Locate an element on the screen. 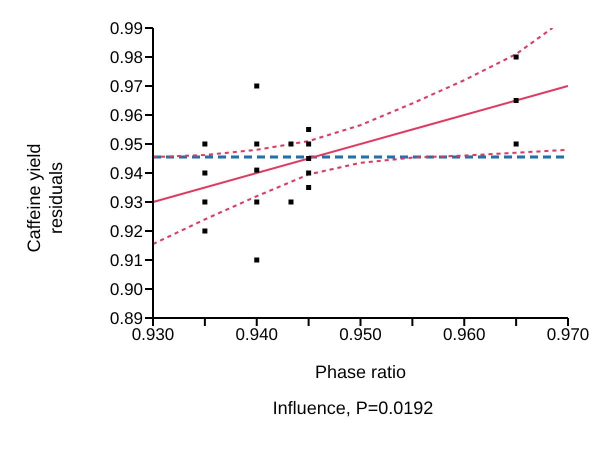 The width and height of the screenshot is (598, 458). y-tick-label: 0.96 is located at coordinates (126, 116).